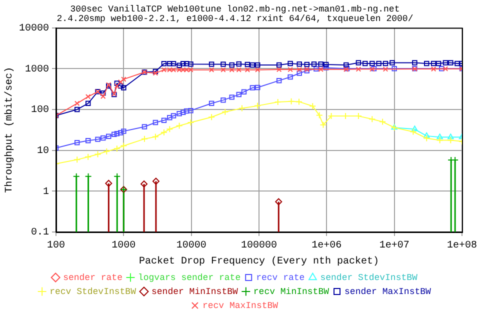 The width and height of the screenshot is (480, 320). I want to click on chart-title: 300sec VanillaTCP Web100tune lon02.mb-ng.net->man01.mb-ng.net, so click(235, 9).